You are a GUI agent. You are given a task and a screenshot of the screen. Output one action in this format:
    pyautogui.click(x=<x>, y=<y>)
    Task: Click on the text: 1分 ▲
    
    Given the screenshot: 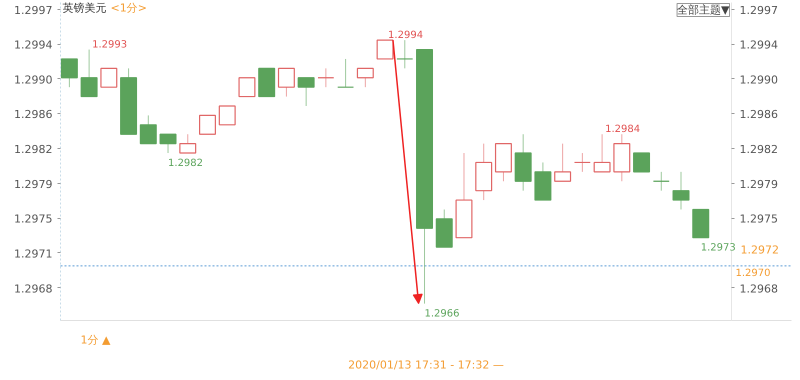 What is the action you would take?
    pyautogui.click(x=95, y=340)
    